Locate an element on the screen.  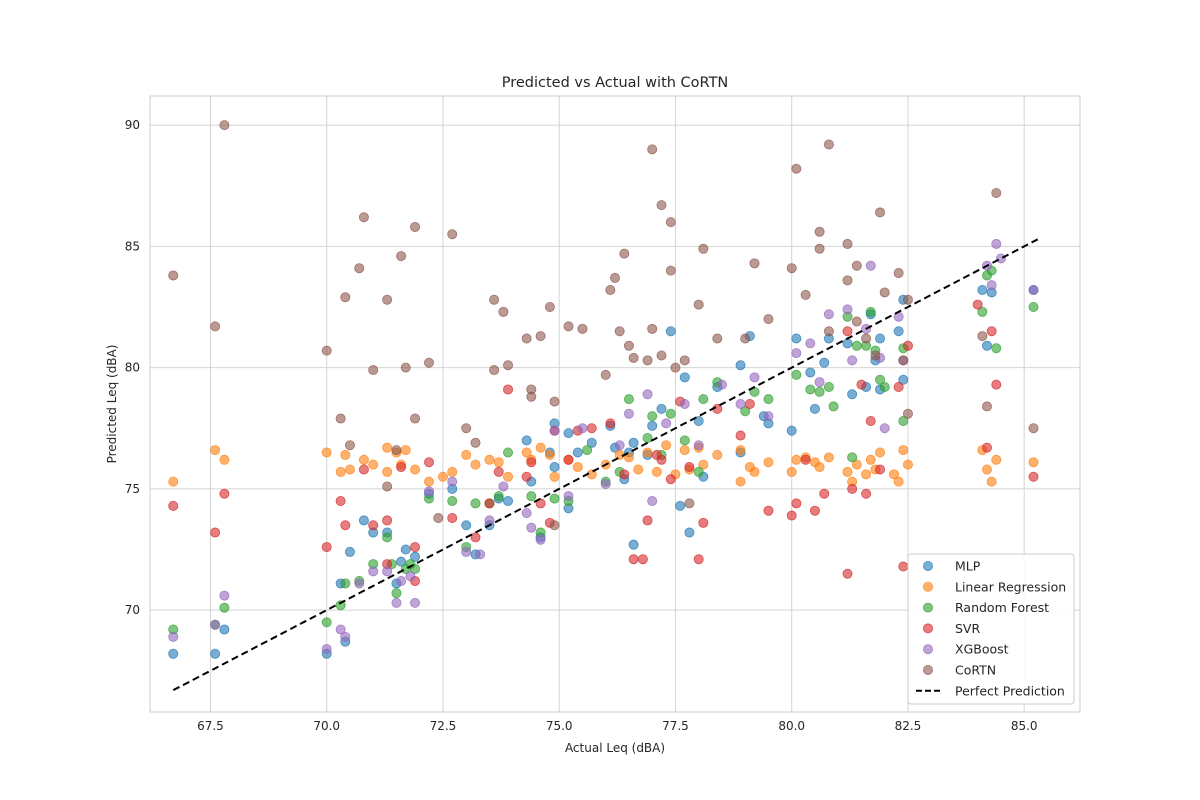
x-tick-label: 70.0 is located at coordinates (326, 726).